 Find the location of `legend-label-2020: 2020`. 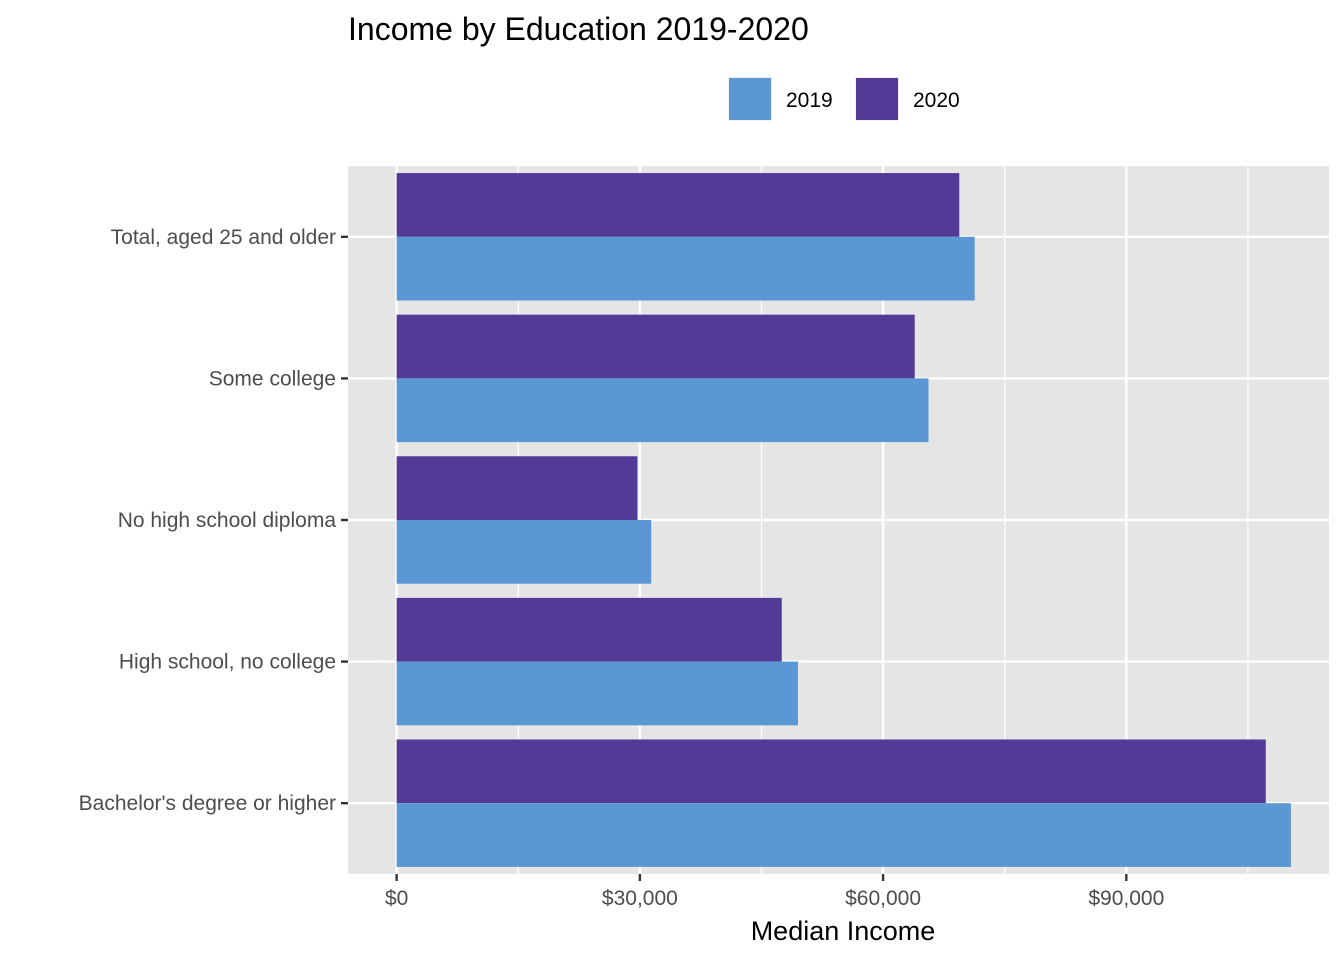

legend-label-2020: 2020 is located at coordinates (936, 100).